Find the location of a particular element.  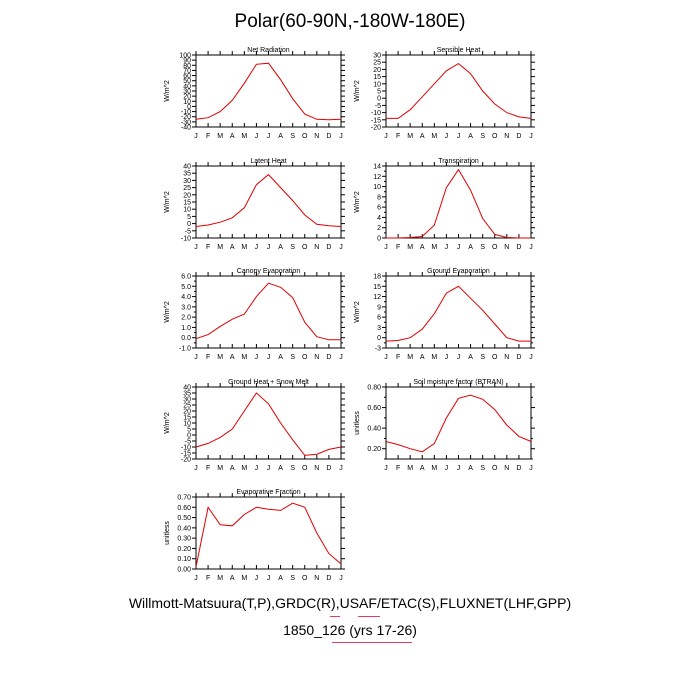

y-tick-label: 6 is located at coordinates (379, 318).